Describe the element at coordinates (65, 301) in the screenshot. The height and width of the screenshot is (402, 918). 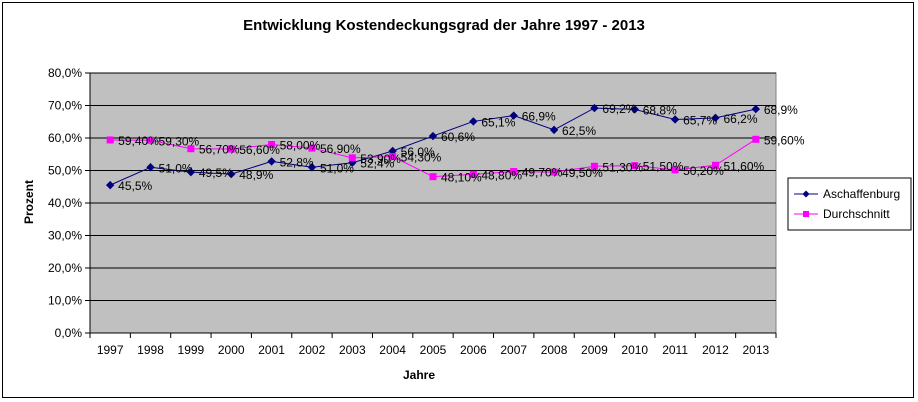
I see `y-tick-label: 10,0%` at that location.